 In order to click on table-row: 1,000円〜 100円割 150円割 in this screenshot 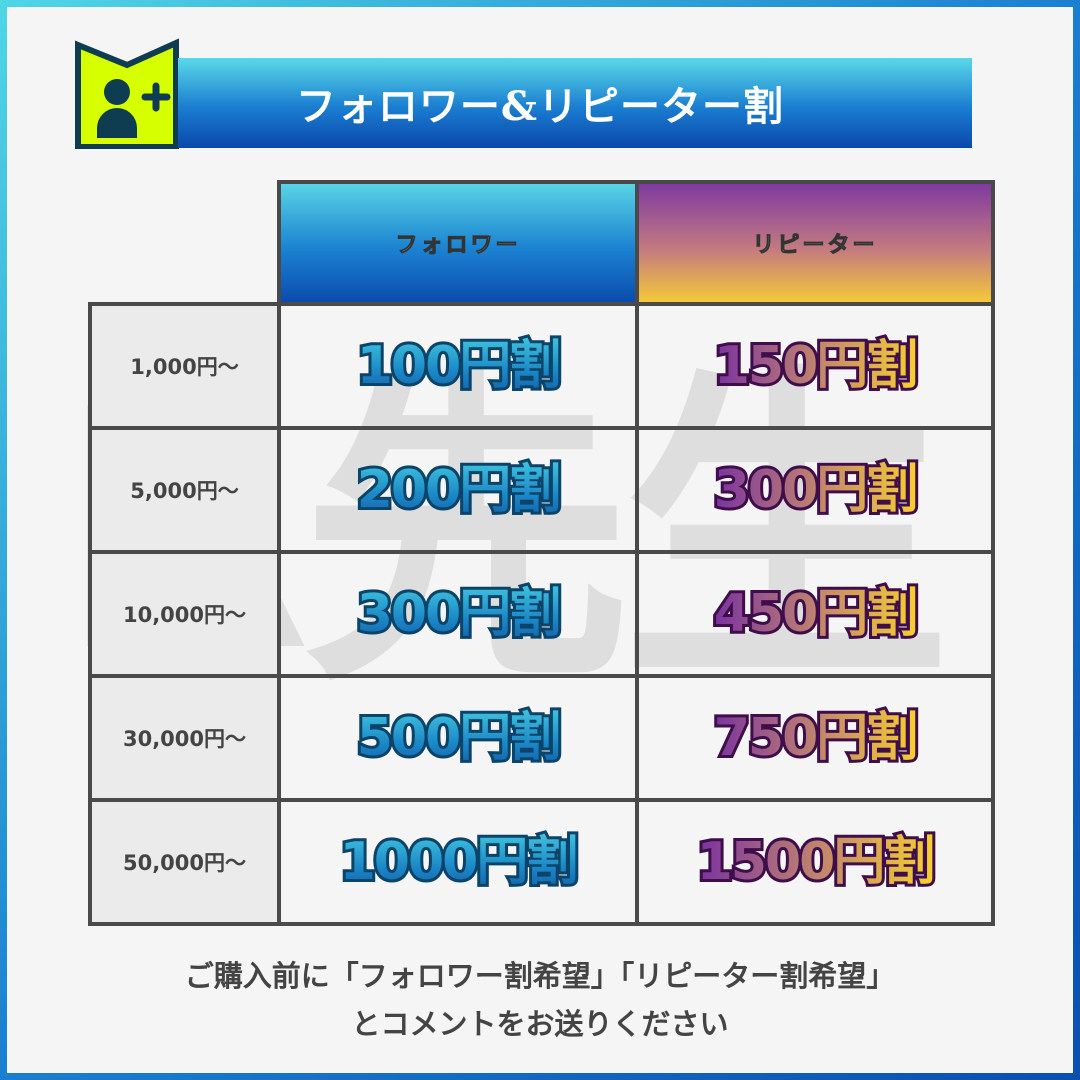, I will do `click(541, 366)`.